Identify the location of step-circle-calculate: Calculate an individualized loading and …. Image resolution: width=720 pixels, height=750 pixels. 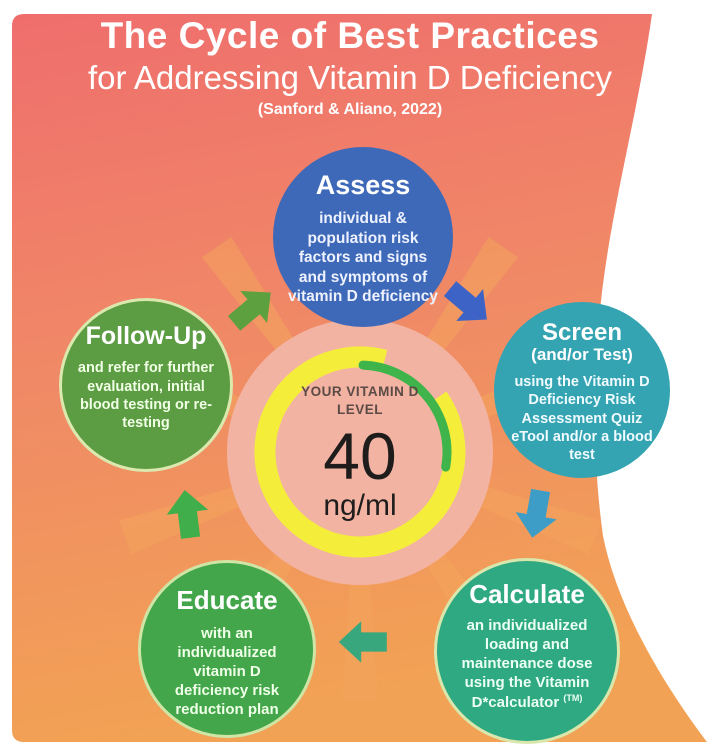
(527, 651).